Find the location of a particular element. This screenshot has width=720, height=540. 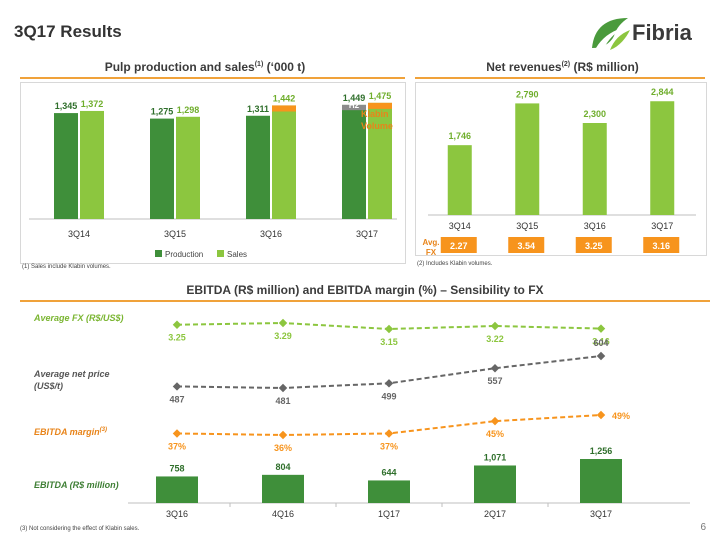

klabin-segment-3q17 is located at coordinates (380, 105).